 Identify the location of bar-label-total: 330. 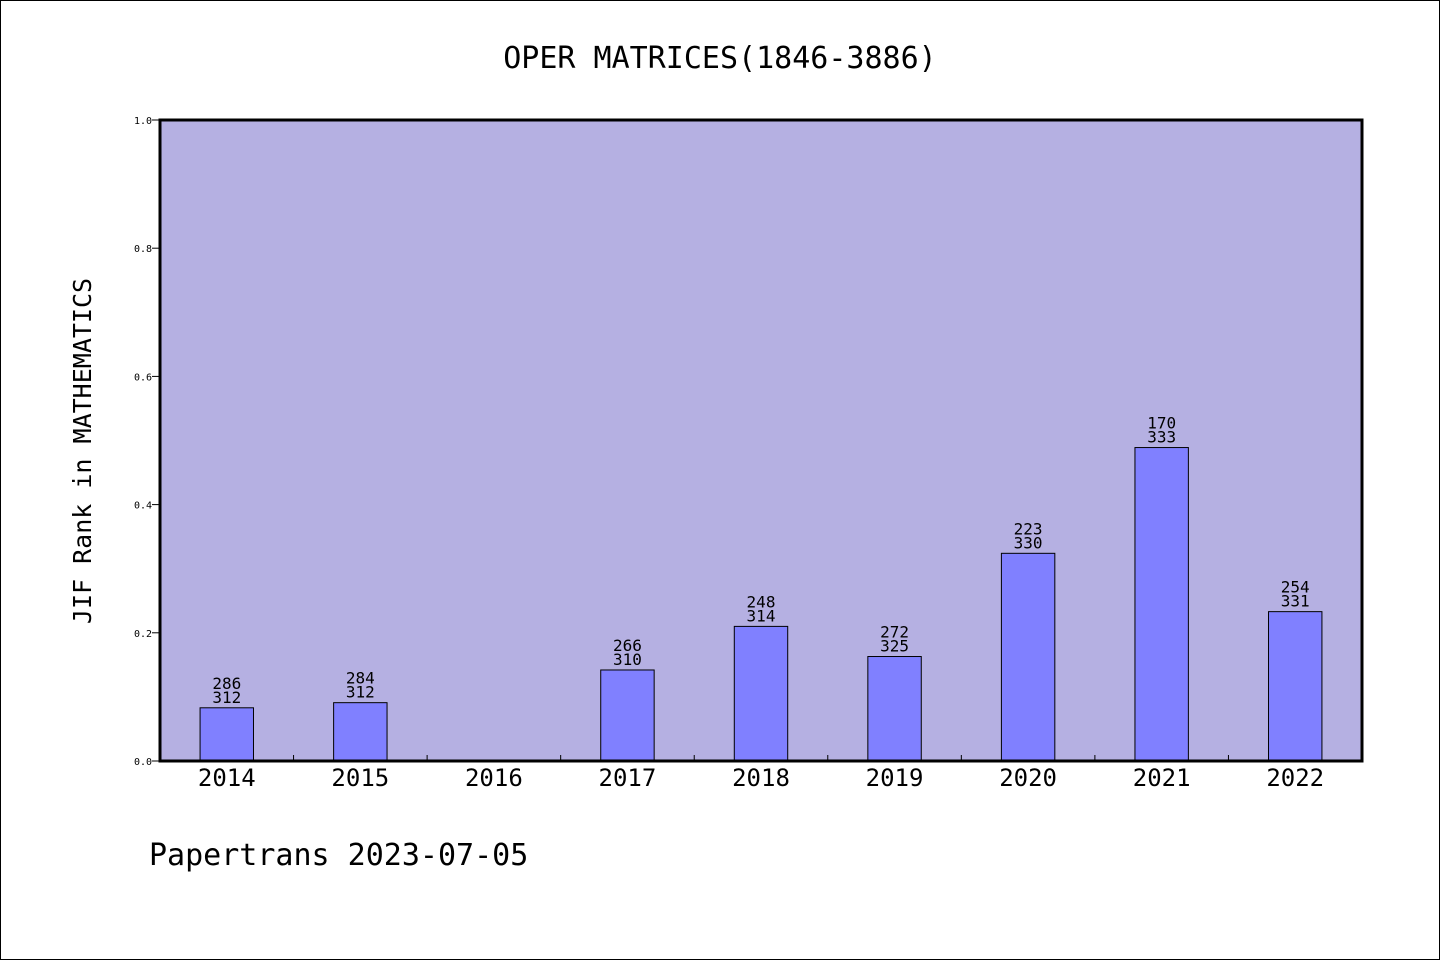
(1028, 542).